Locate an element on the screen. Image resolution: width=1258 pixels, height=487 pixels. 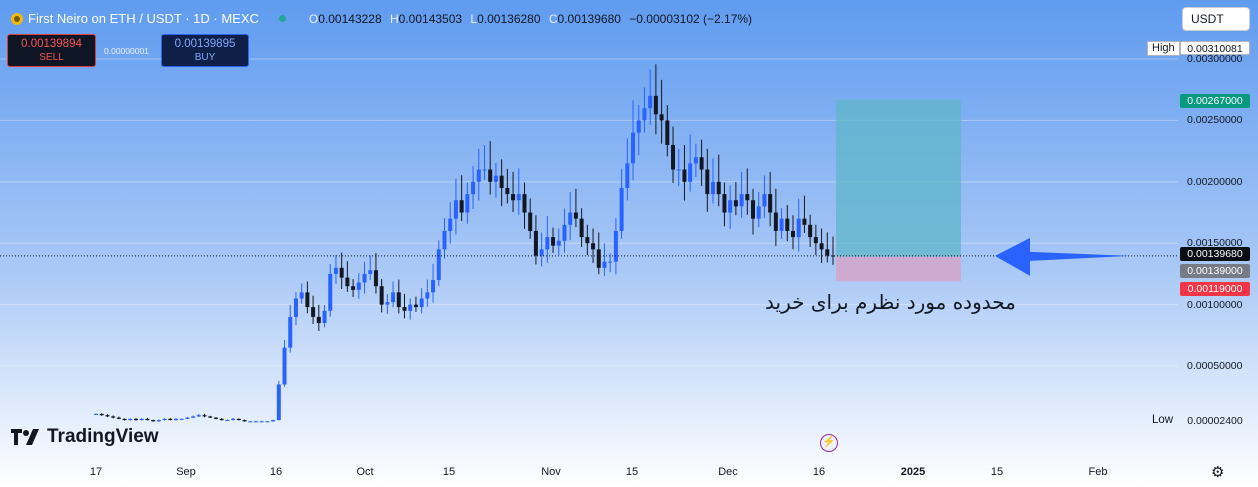
x-axis-label: Sep is located at coordinates (186, 472).